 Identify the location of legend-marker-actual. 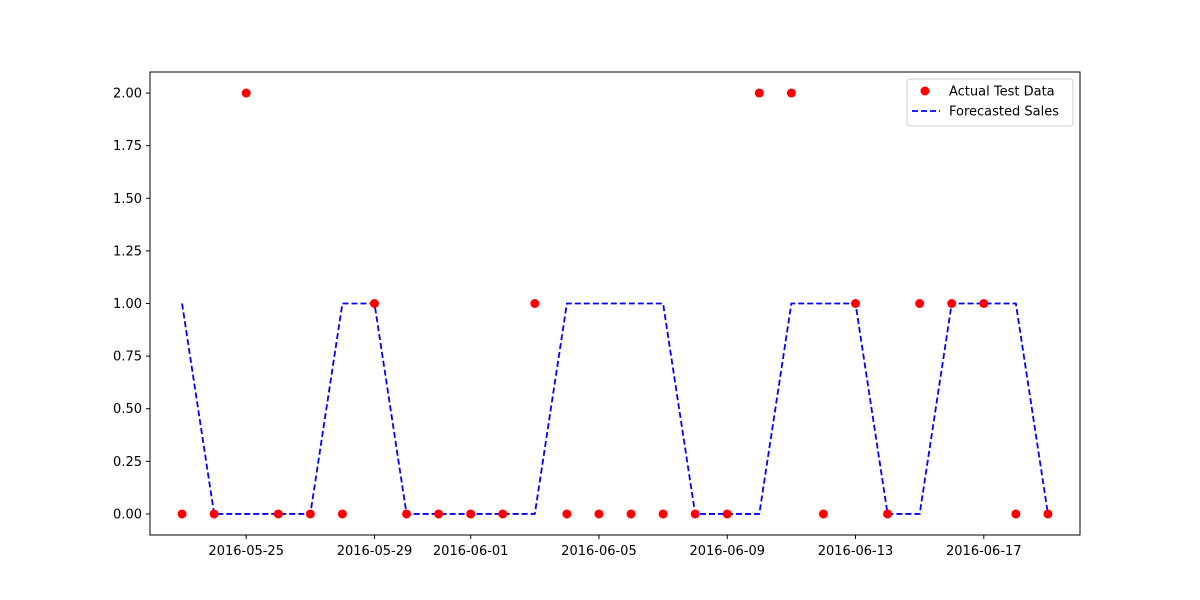
(925, 91).